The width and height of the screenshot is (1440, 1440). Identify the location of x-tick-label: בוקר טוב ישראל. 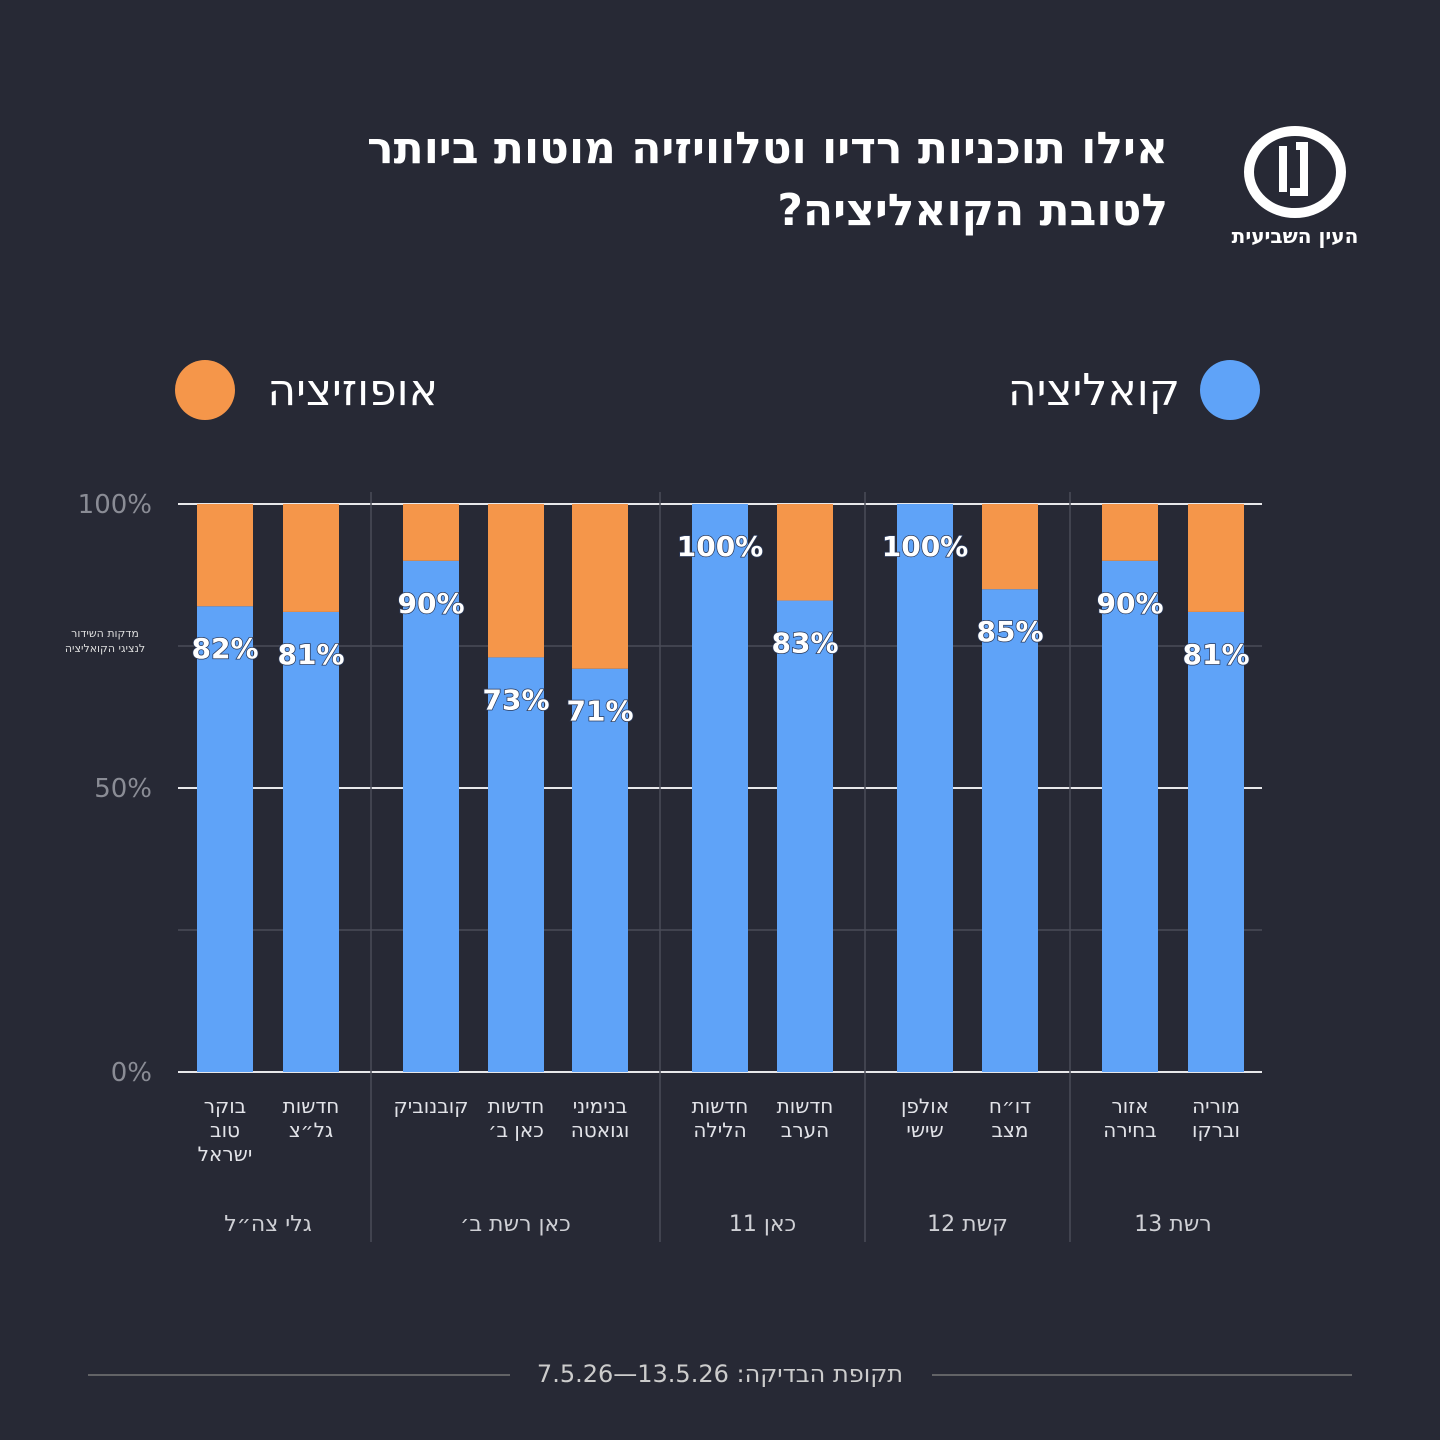
(225, 1130).